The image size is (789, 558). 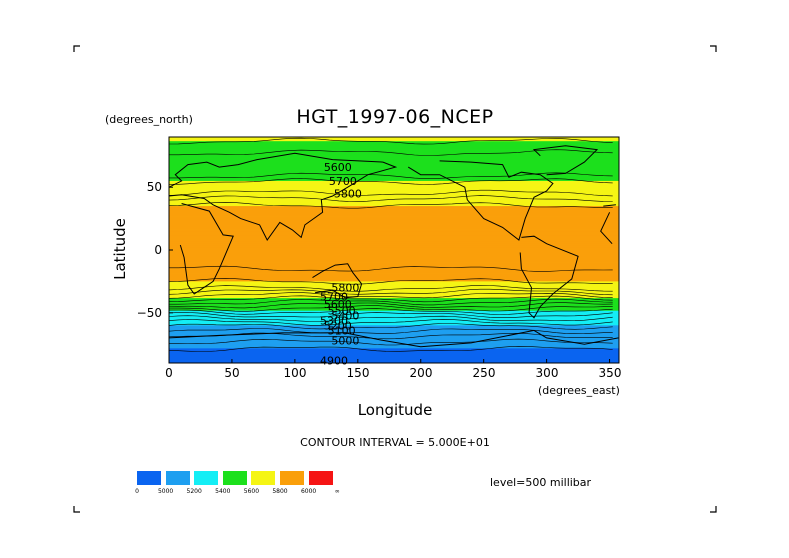 What do you see at coordinates (232, 373) in the screenshot?
I see `x-tick-label: 50` at bounding box center [232, 373].